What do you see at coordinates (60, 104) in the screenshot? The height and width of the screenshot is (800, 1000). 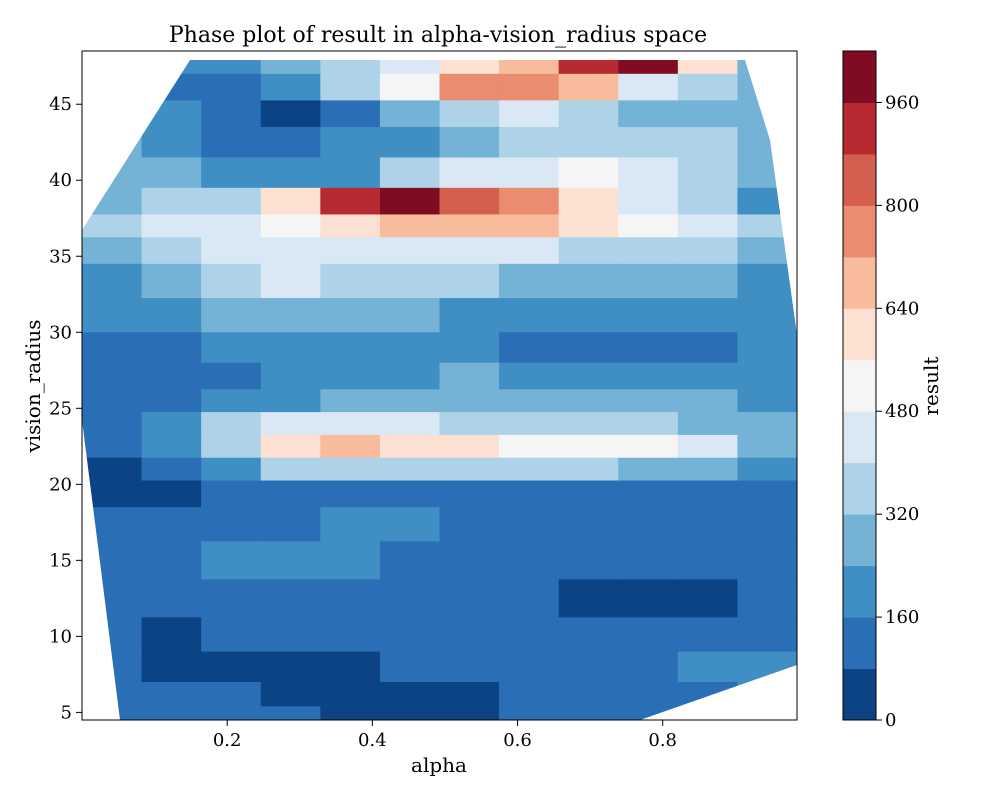 I see `y-tick-label: 45` at bounding box center [60, 104].